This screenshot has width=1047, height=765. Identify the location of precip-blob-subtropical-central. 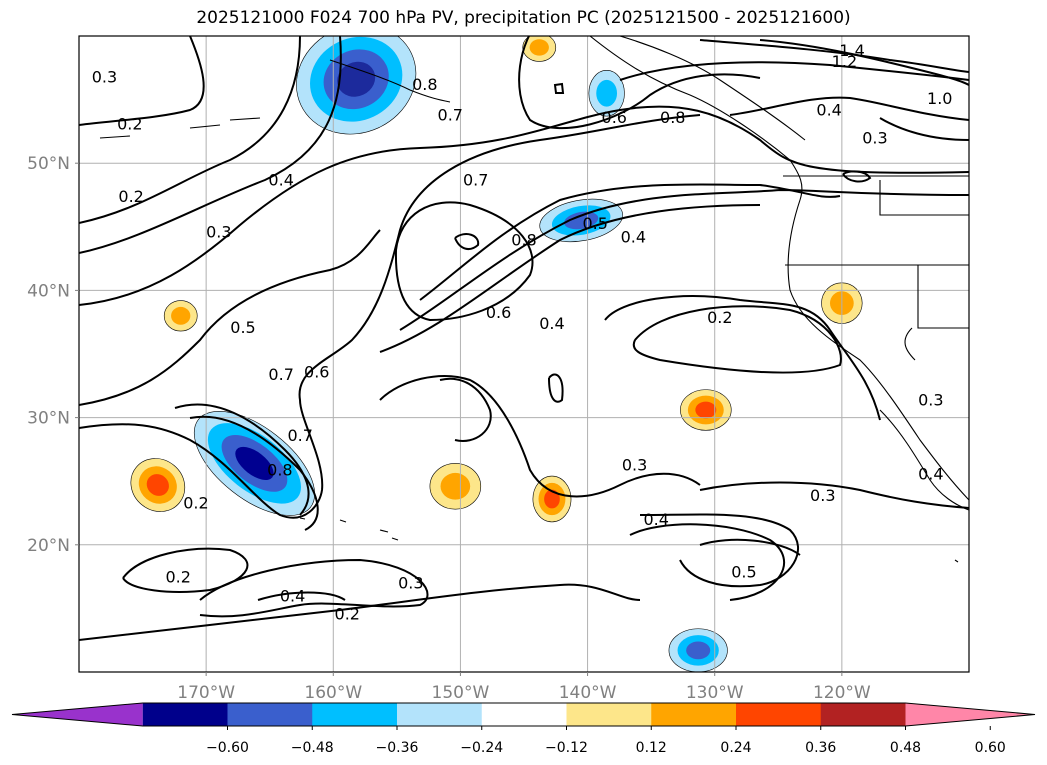
(455, 486).